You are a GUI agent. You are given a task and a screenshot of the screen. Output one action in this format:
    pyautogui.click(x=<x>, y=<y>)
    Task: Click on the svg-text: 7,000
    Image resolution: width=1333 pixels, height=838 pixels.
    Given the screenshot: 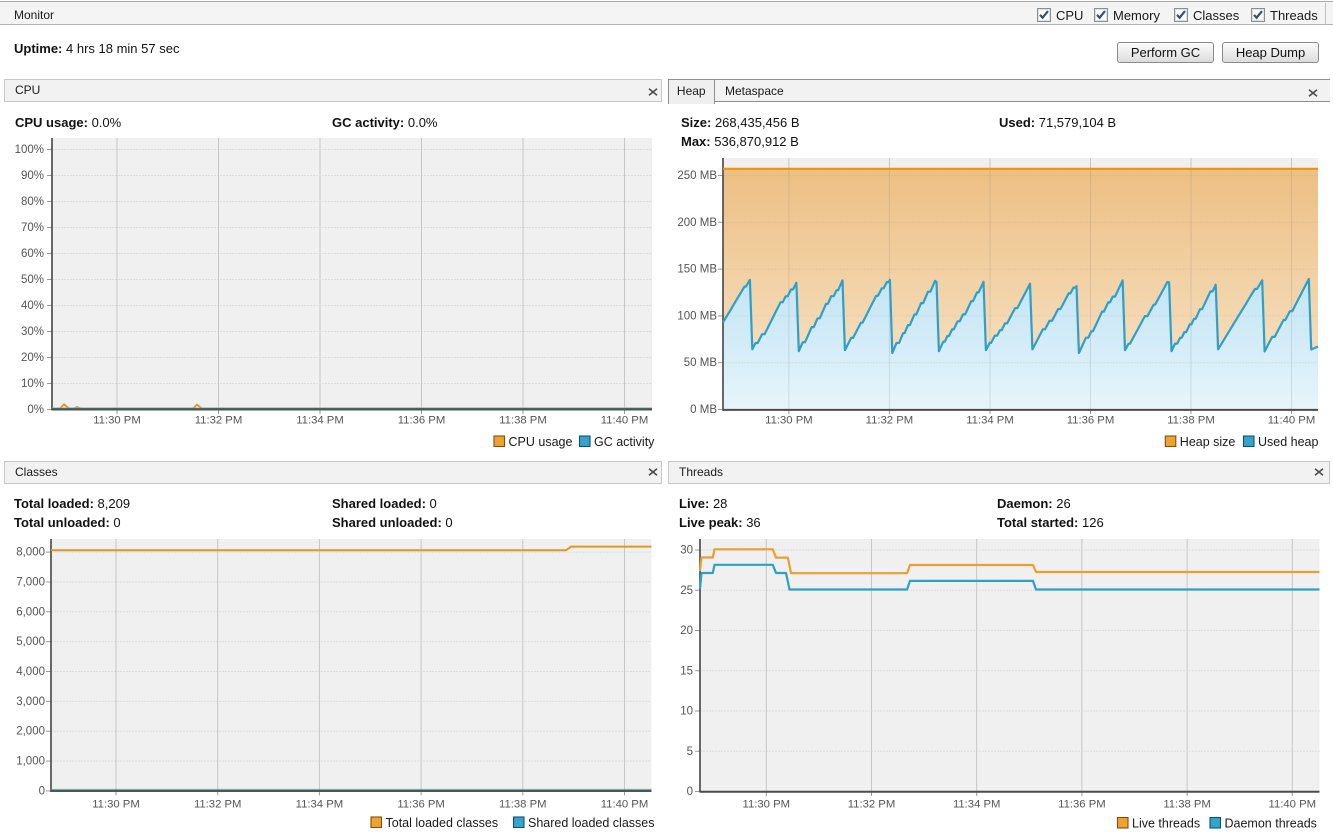 What is the action you would take?
    pyautogui.click(x=30, y=582)
    